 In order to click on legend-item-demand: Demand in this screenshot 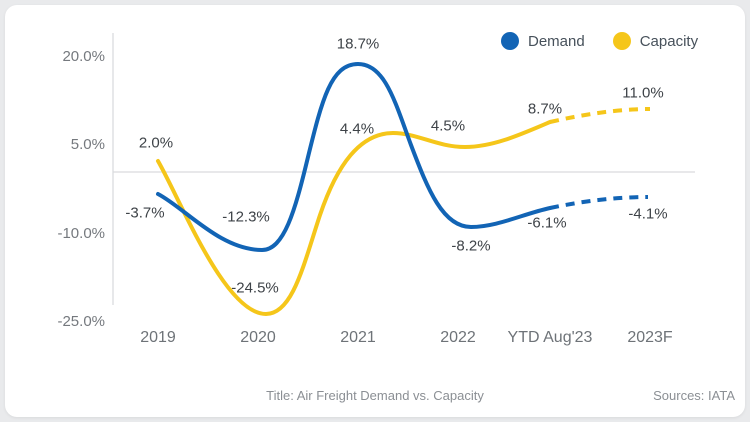, I will do `click(543, 41)`.